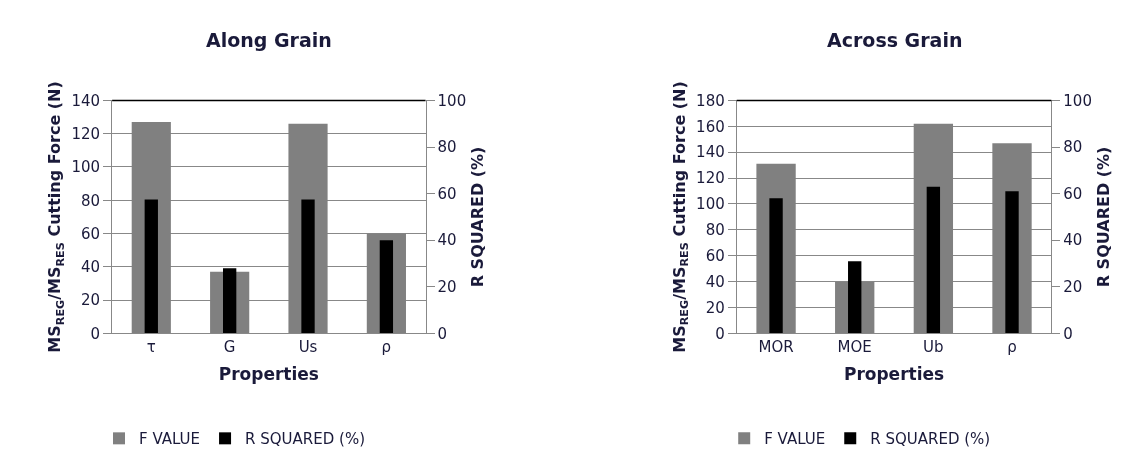  I want to click on x-tick-label: Us, so click(308, 347).